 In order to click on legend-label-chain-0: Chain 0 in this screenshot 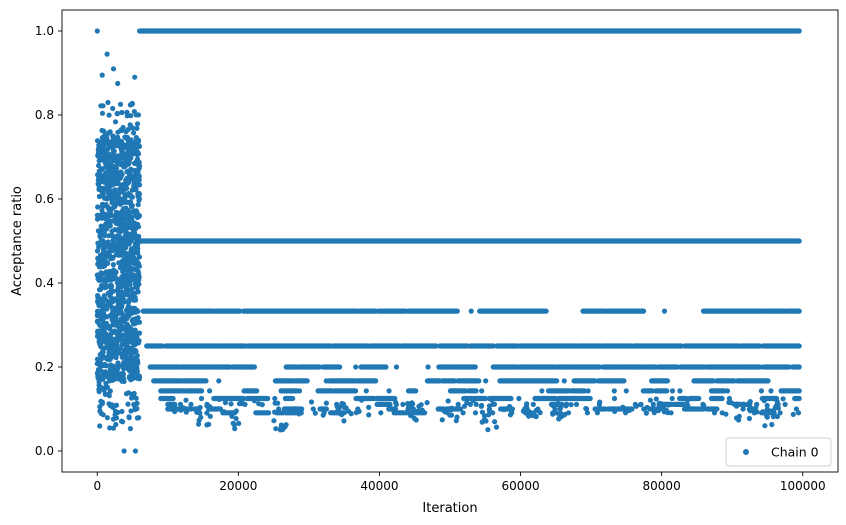, I will do `click(795, 452)`.